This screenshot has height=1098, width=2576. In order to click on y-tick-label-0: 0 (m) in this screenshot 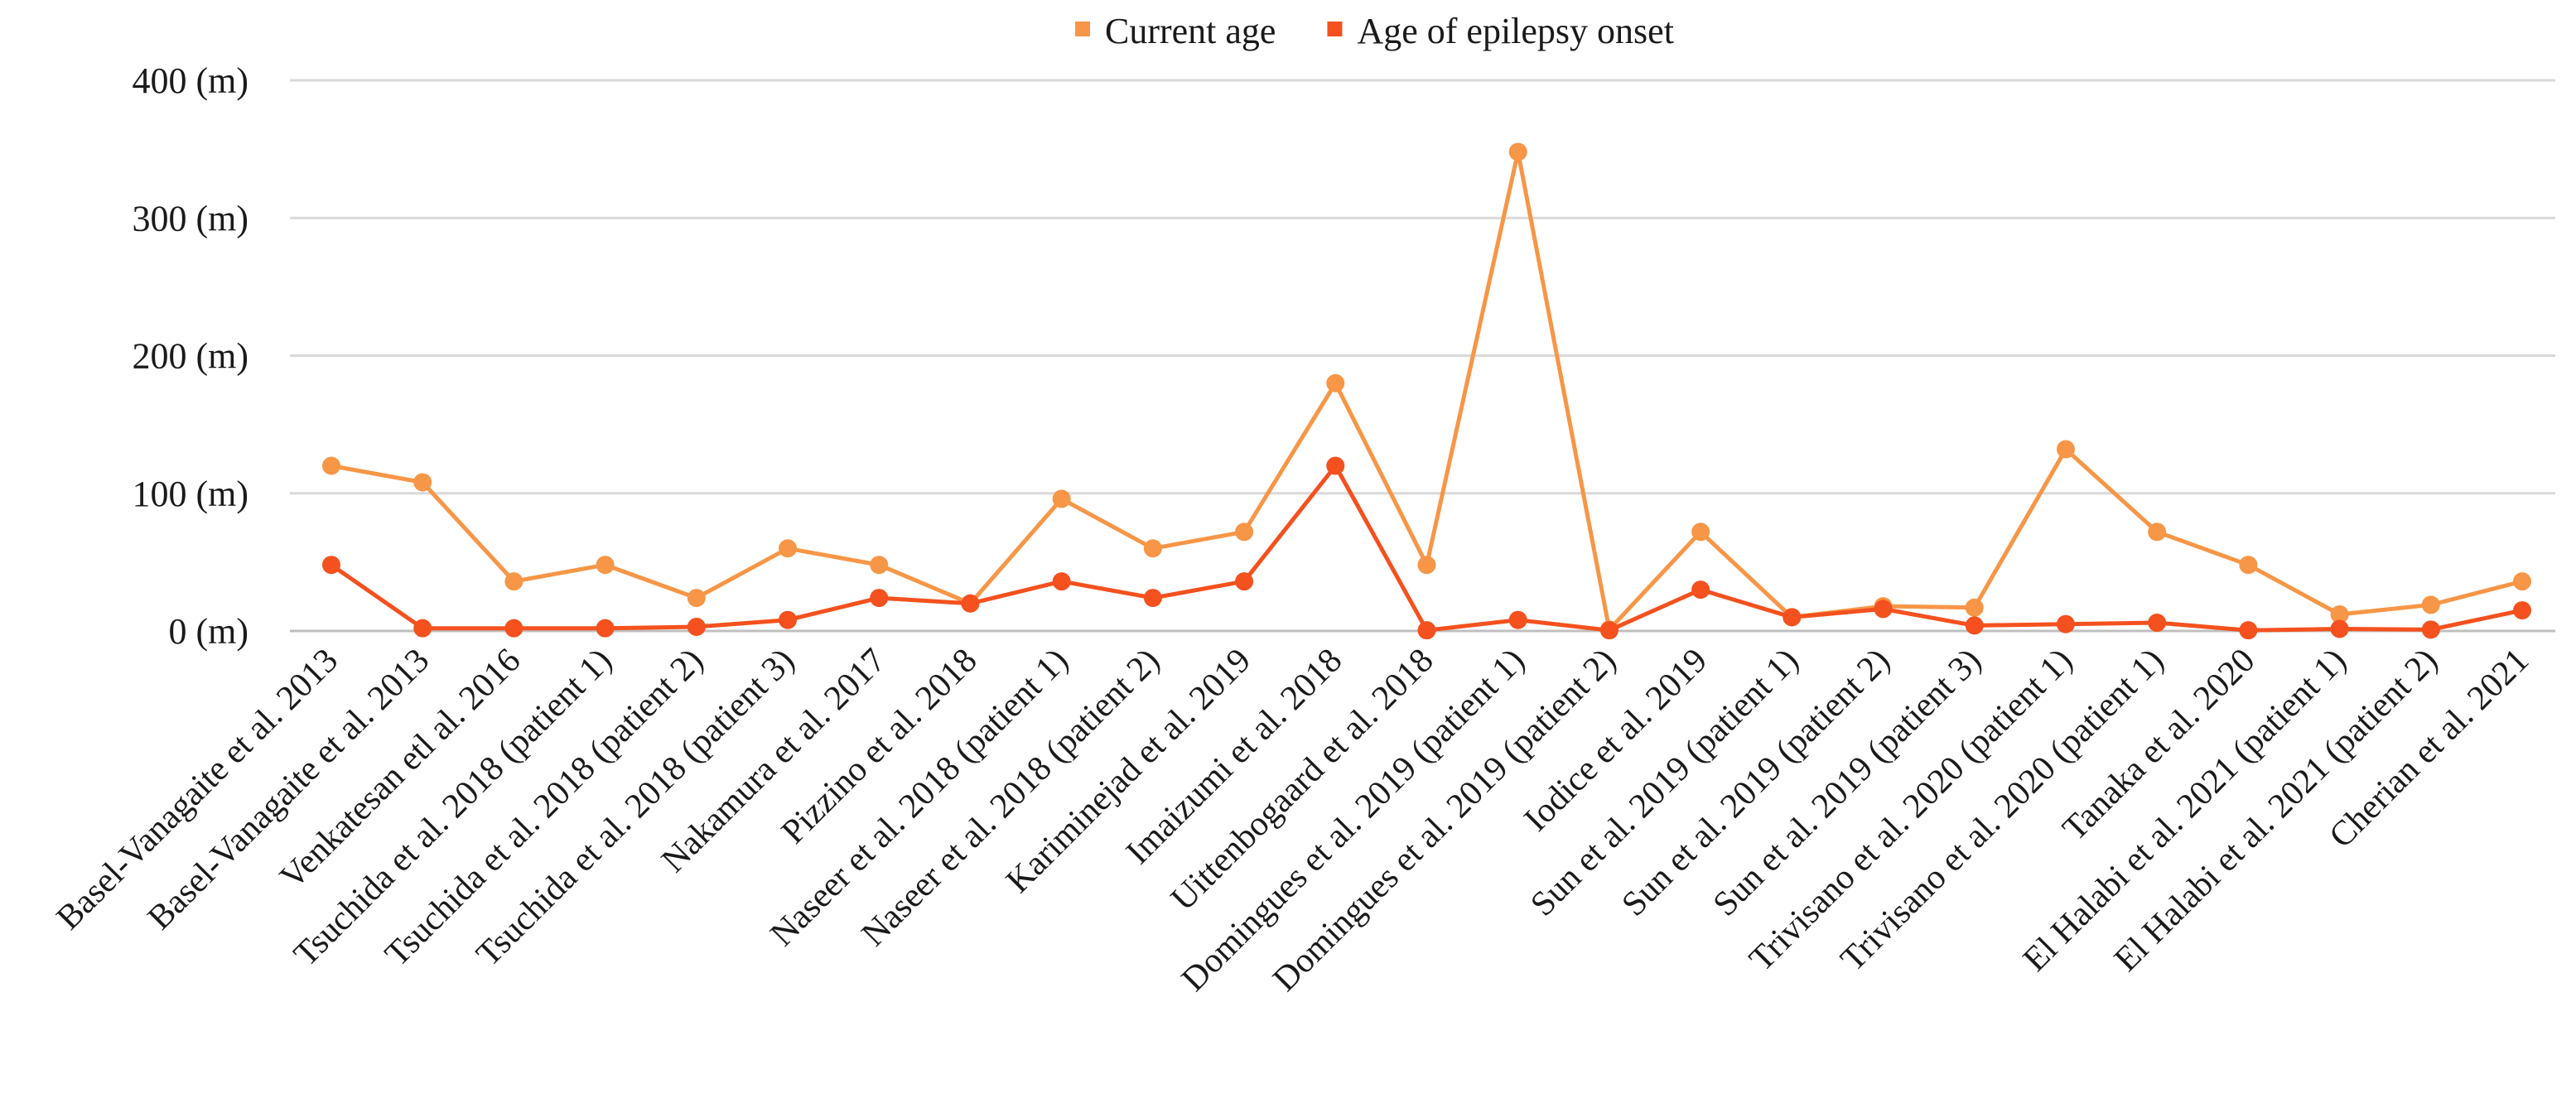, I will do `click(208, 631)`.